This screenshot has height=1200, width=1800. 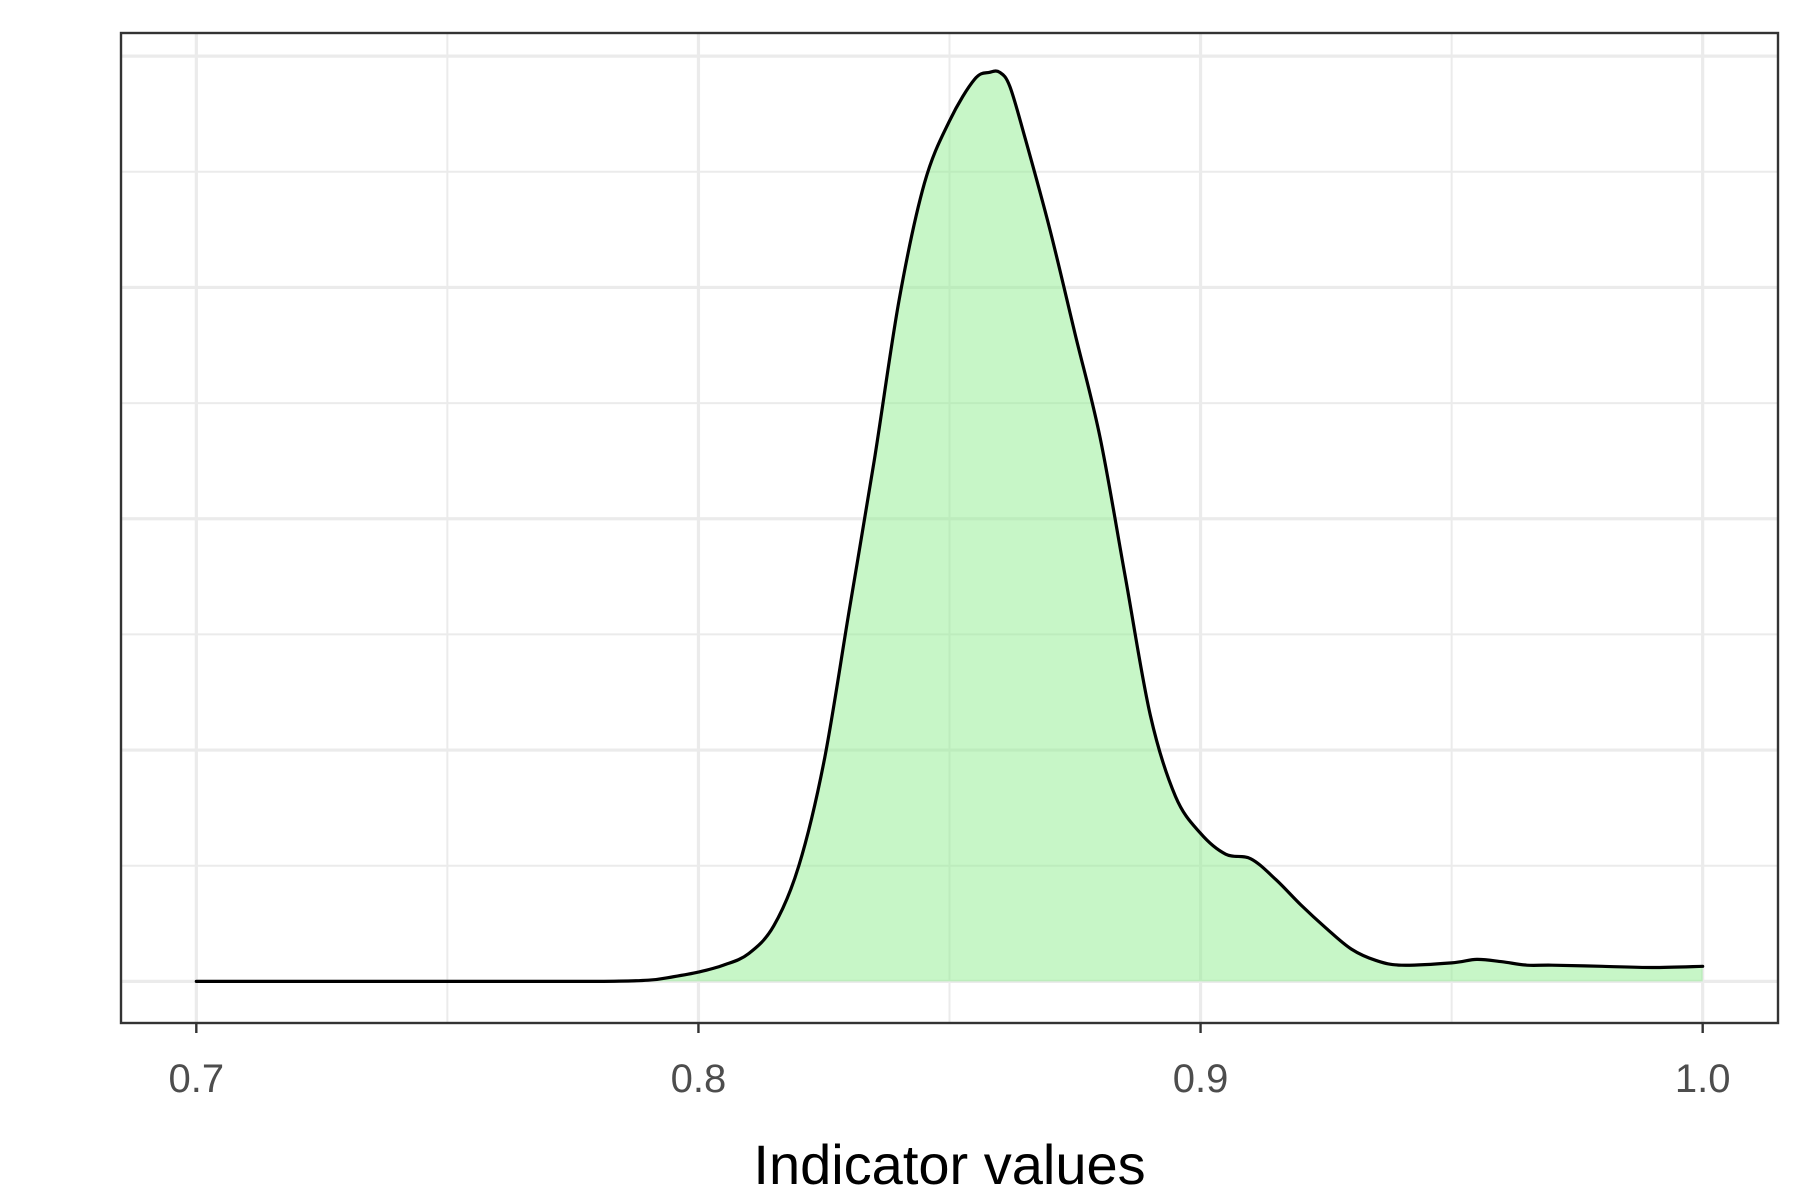 What do you see at coordinates (949, 1164) in the screenshot?
I see `x-axis-title: Indicator values` at bounding box center [949, 1164].